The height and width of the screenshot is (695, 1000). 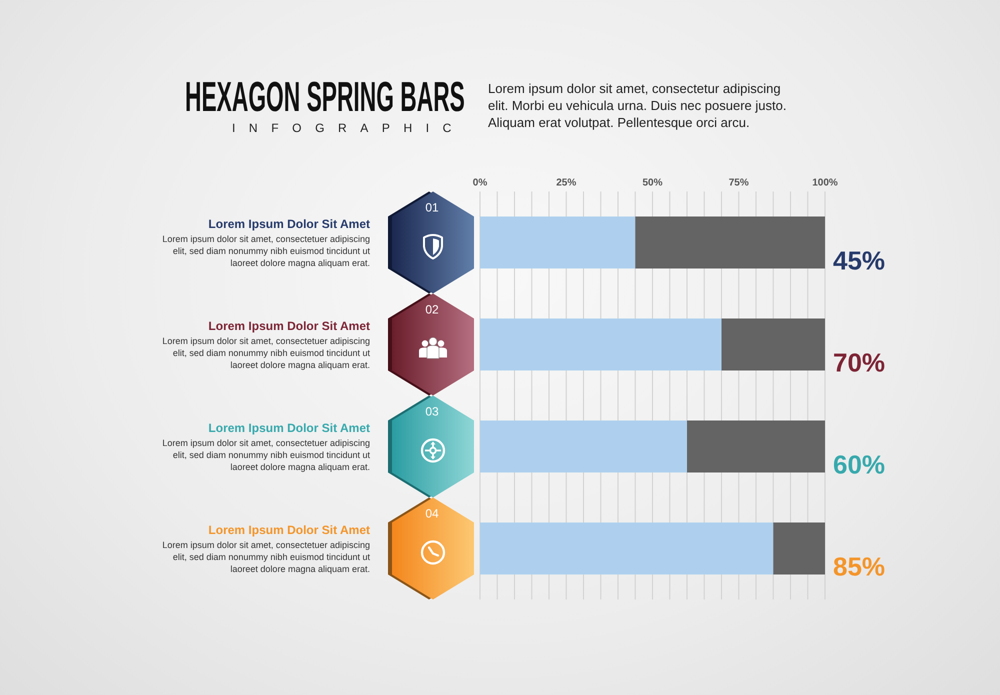 I want to click on y-tick-label: 02, so click(x=432, y=309).